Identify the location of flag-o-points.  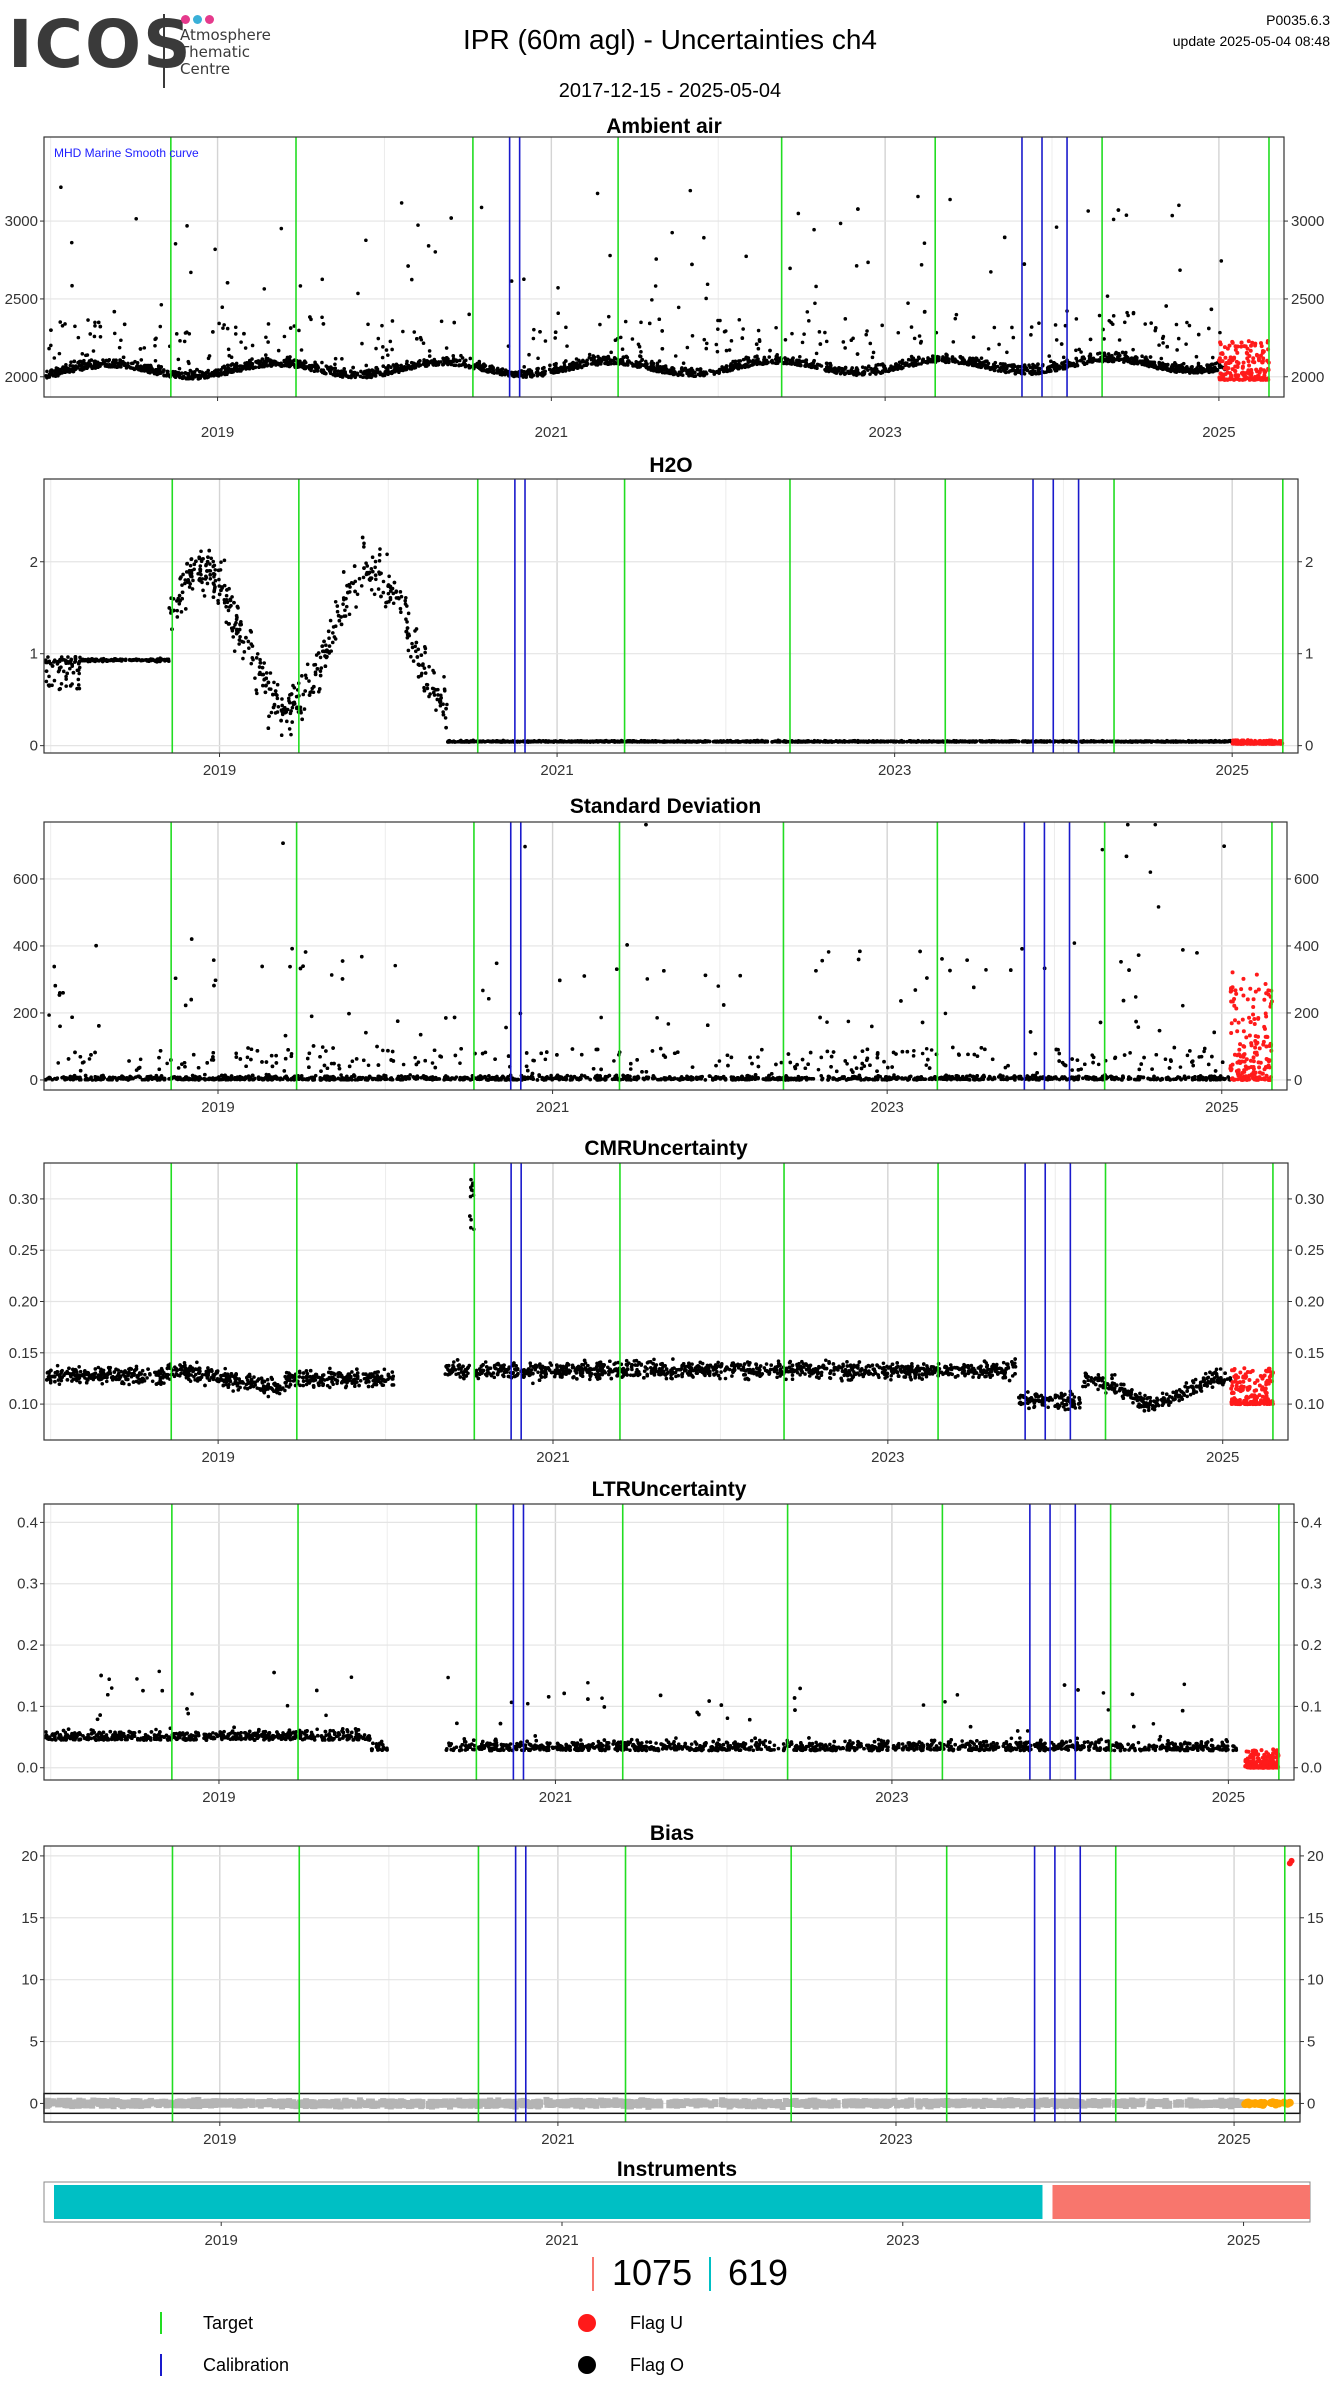
(642, 639).